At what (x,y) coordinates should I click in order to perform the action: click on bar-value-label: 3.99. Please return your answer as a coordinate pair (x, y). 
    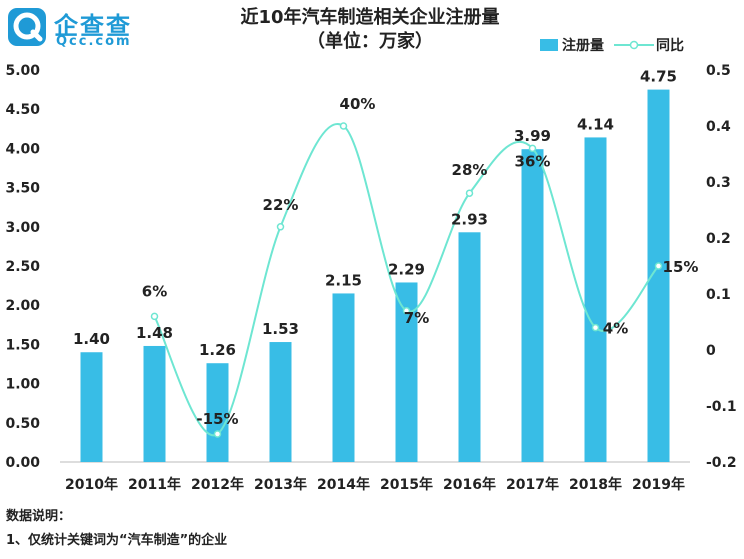
    Looking at the image, I should click on (532, 136).